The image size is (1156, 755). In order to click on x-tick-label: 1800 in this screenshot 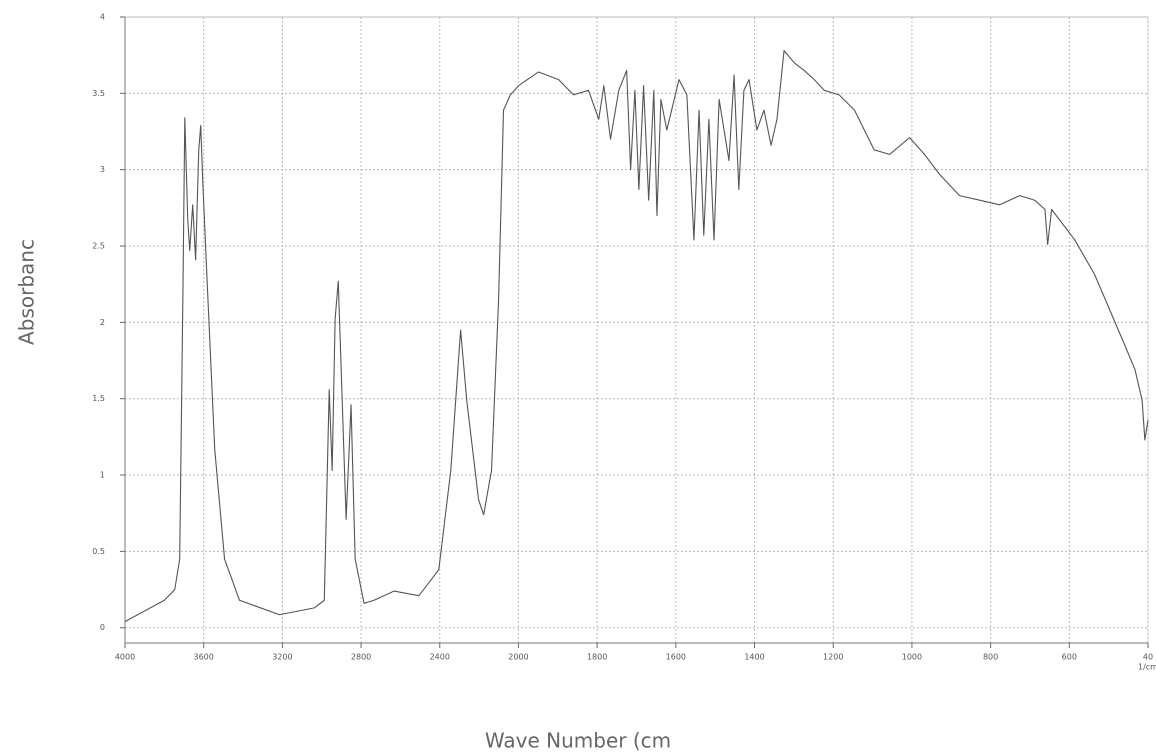, I will do `click(597, 657)`.